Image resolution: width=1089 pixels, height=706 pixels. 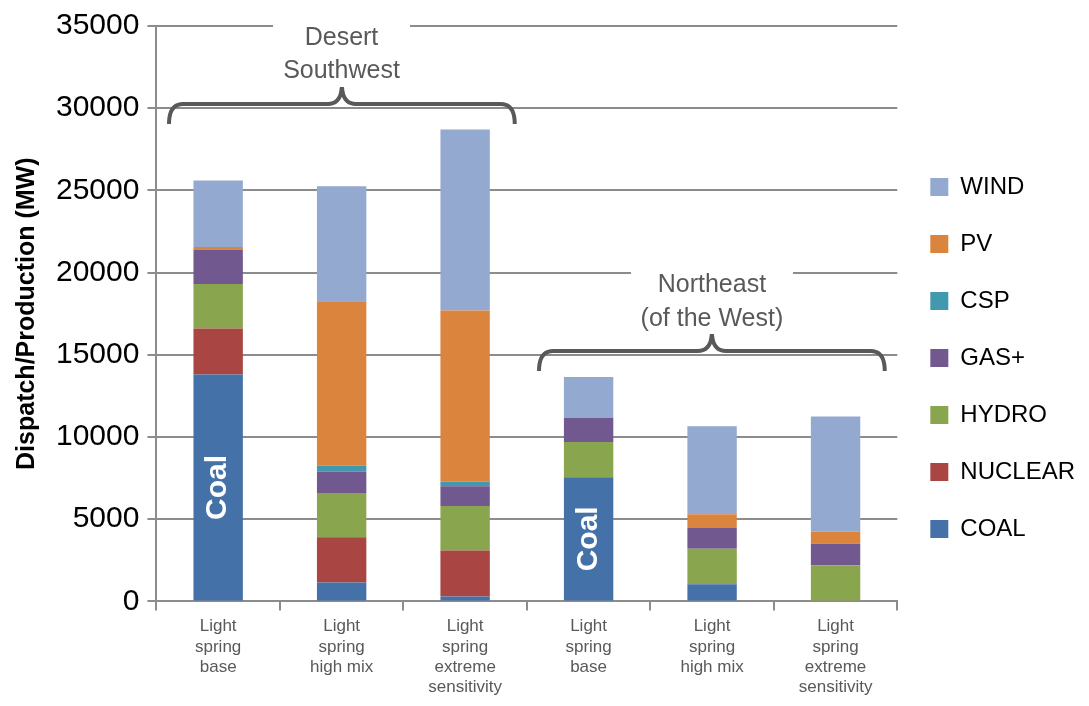 What do you see at coordinates (985, 299) in the screenshot?
I see `legend-label: CSP` at bounding box center [985, 299].